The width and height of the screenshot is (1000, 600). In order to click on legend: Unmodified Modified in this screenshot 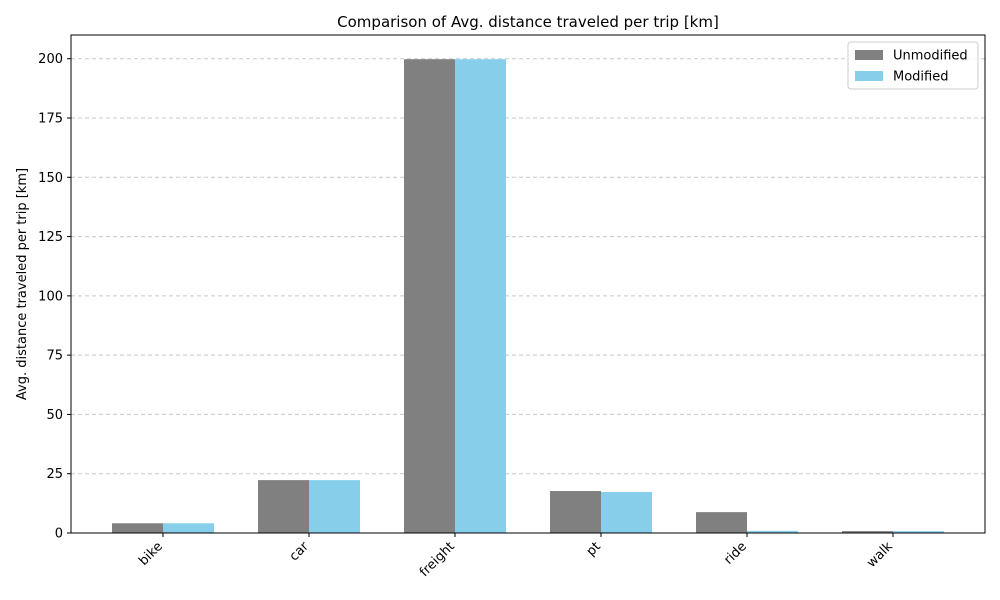, I will do `click(913, 65)`.